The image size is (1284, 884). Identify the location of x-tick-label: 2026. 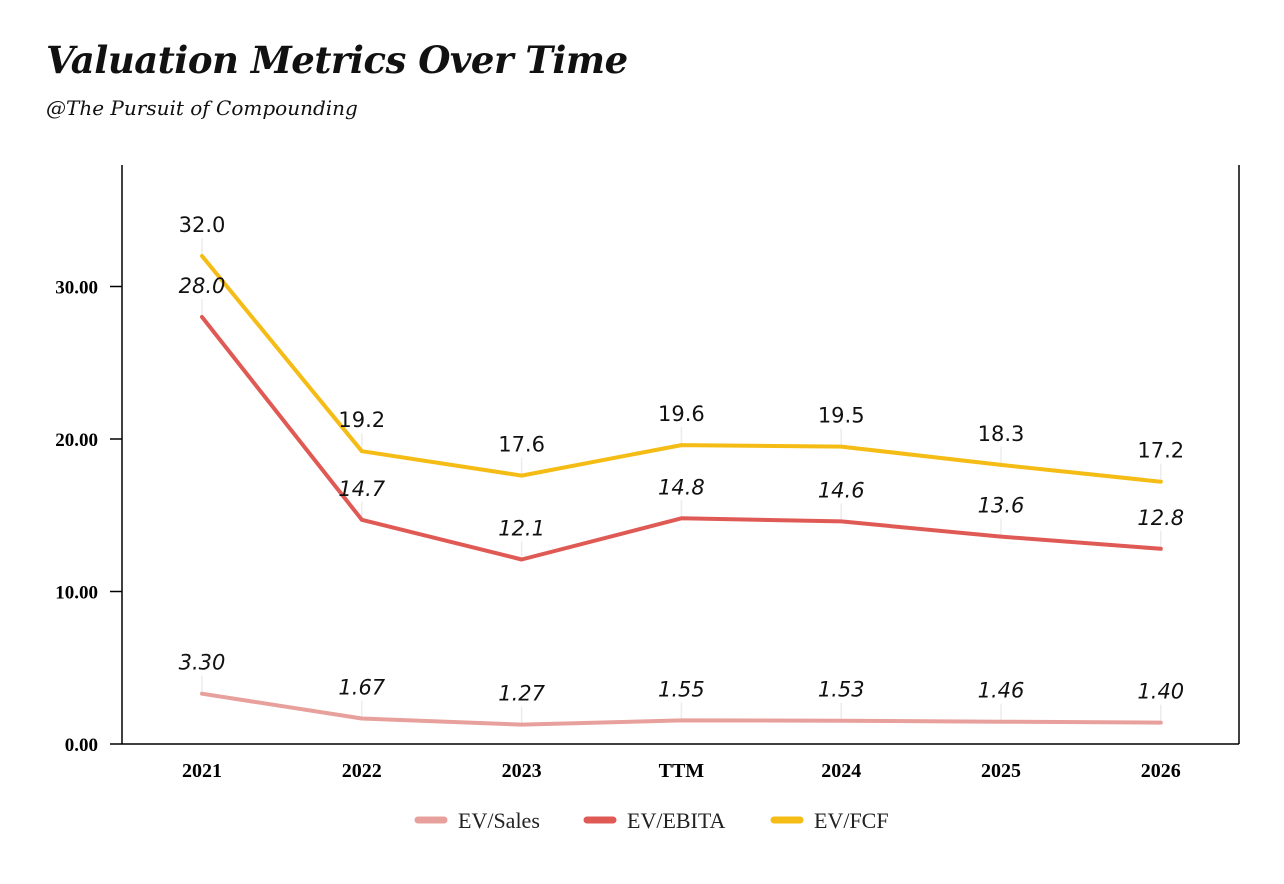
(1161, 771).